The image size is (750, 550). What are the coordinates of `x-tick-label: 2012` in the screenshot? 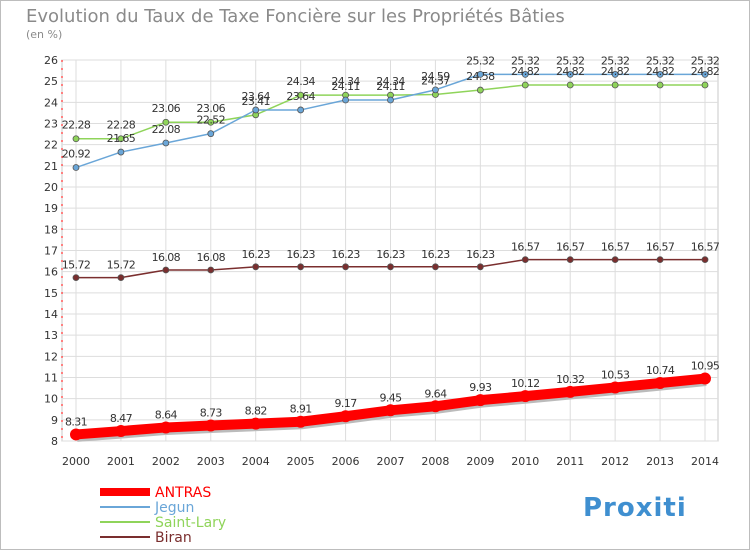 It's located at (615, 461).